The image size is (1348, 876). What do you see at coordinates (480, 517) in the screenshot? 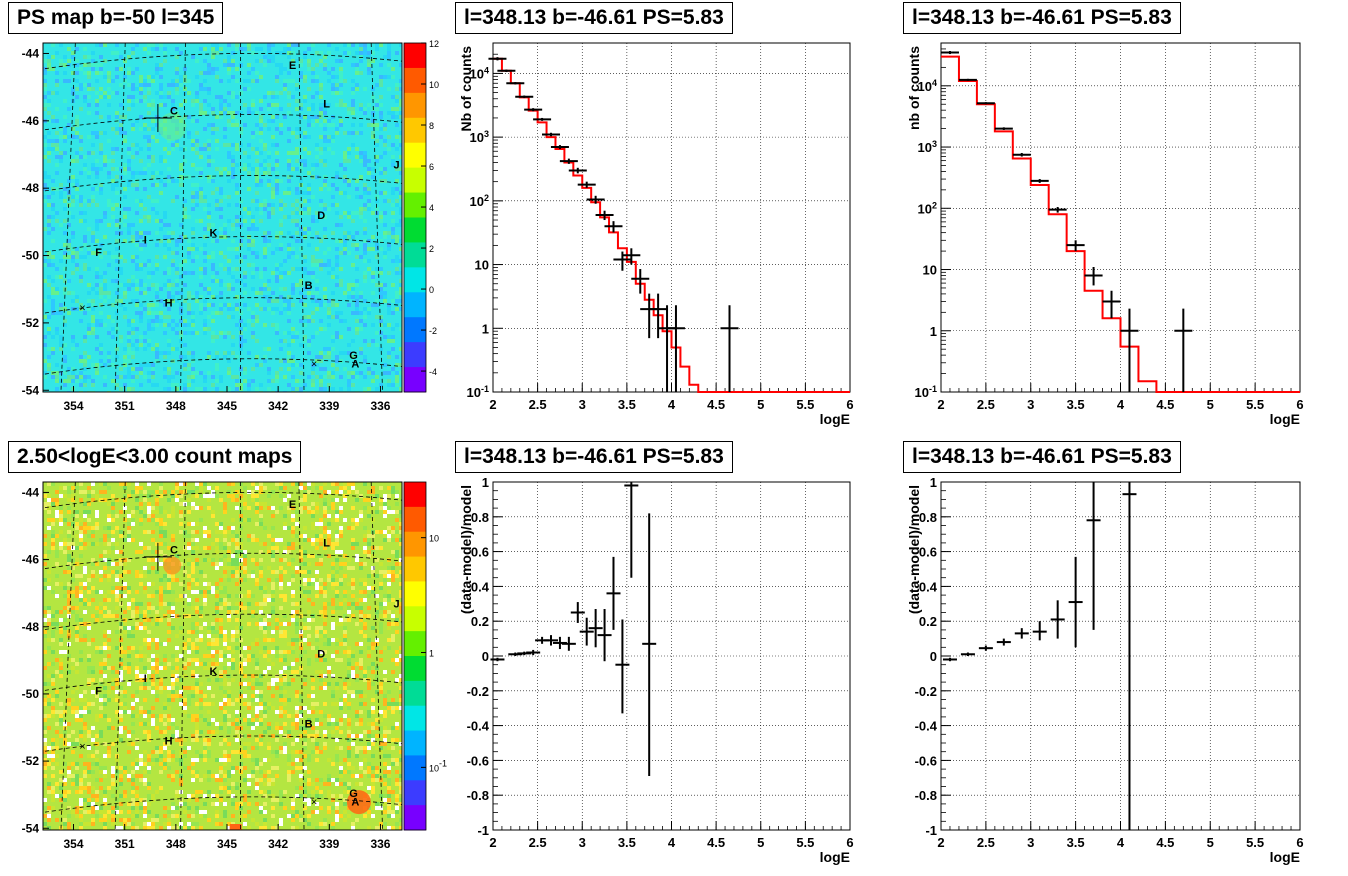
I see `y-tick-label: 0.8` at bounding box center [480, 517].